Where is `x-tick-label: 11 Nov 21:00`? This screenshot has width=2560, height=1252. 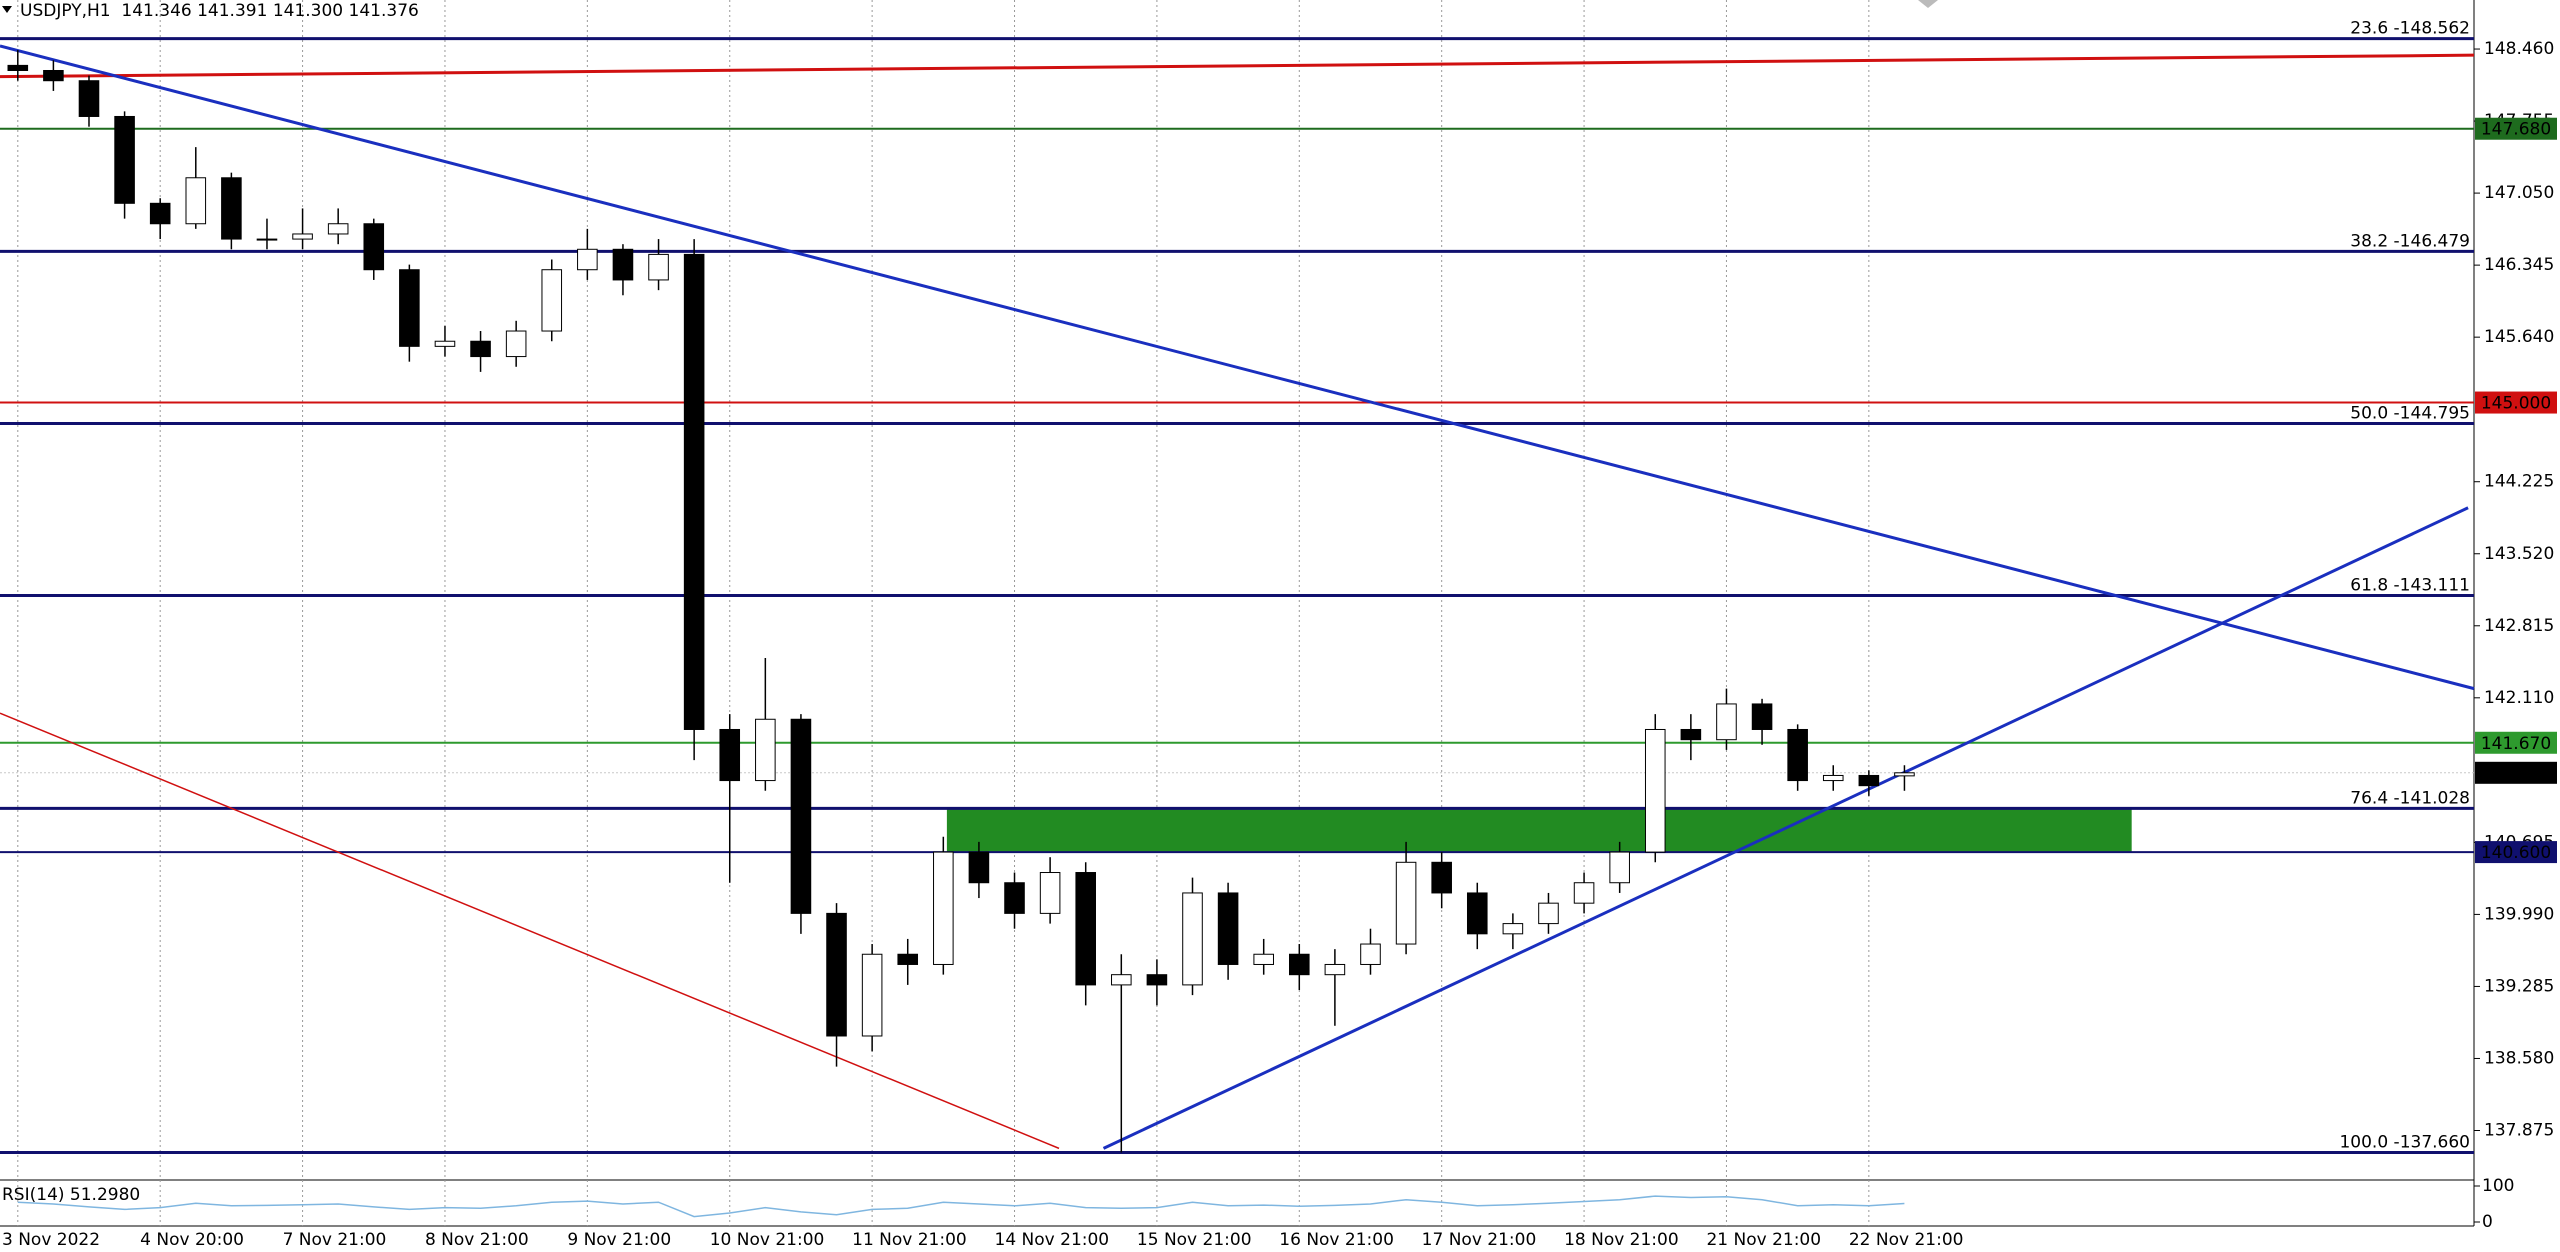
x-tick-label: 11 Nov 21:00 is located at coordinates (909, 1240).